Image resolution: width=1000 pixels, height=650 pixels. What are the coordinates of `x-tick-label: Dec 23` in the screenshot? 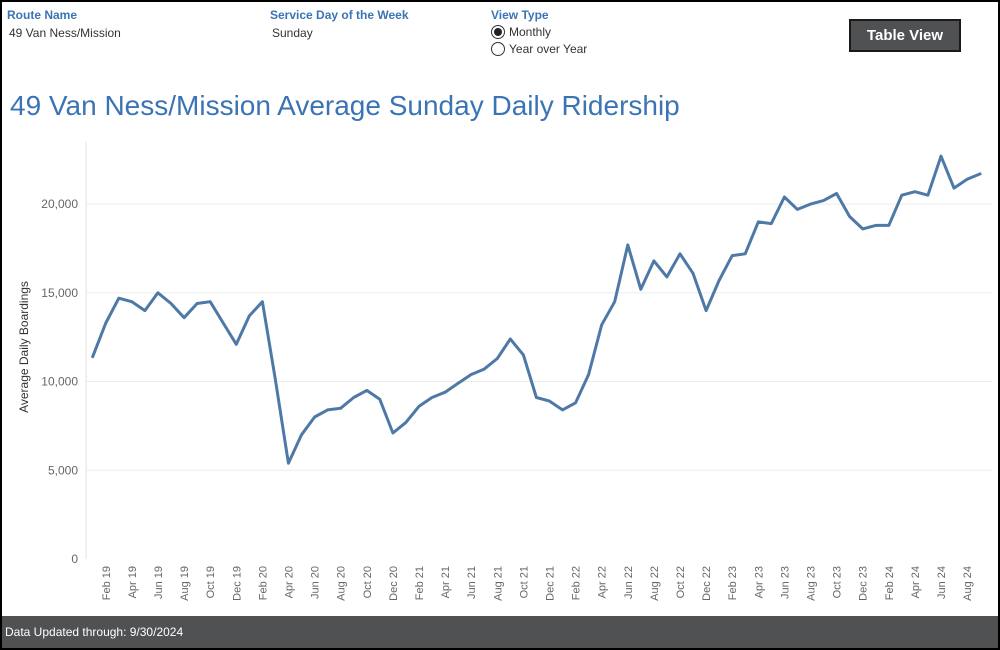 It's located at (864, 583).